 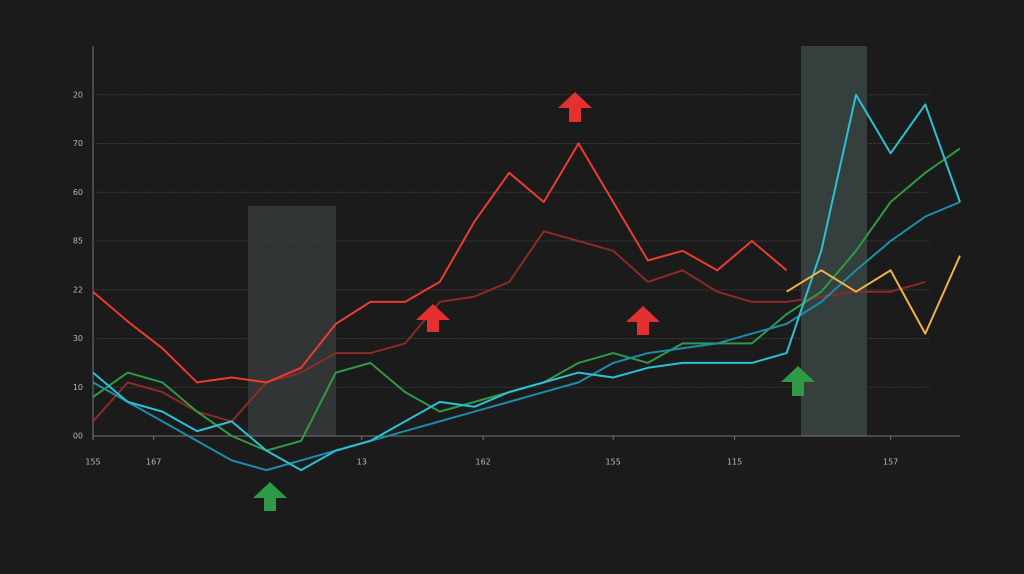 What do you see at coordinates (734, 462) in the screenshot?
I see `x-tick-label: 115` at bounding box center [734, 462].